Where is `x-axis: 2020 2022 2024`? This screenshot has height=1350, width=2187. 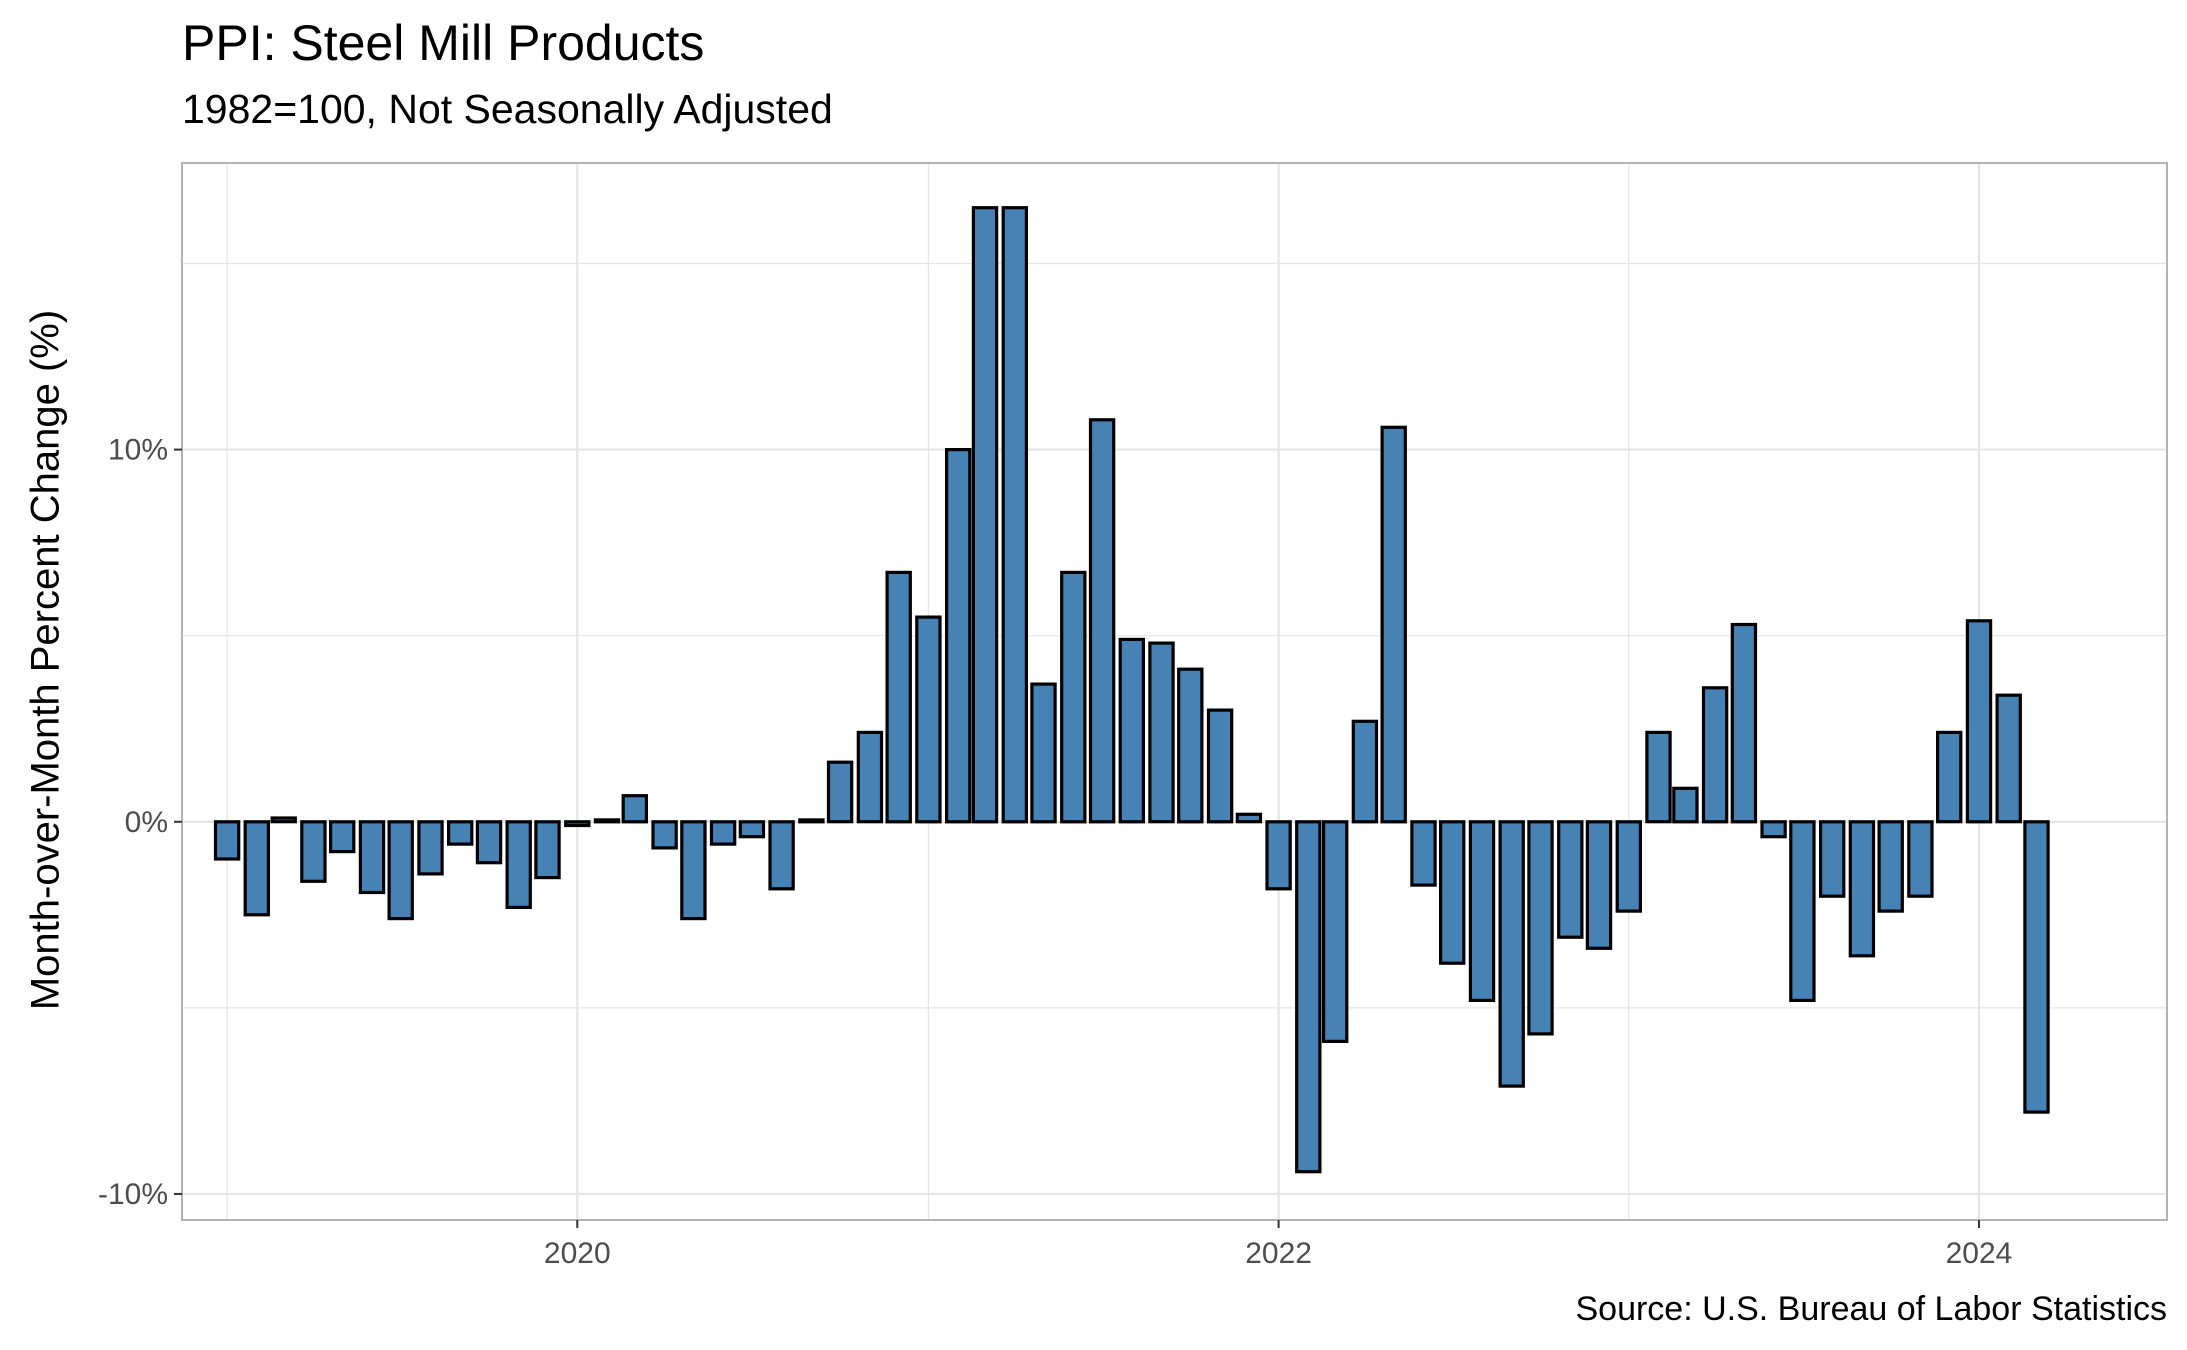
x-axis: 2020 2022 2024 is located at coordinates (1278, 1245).